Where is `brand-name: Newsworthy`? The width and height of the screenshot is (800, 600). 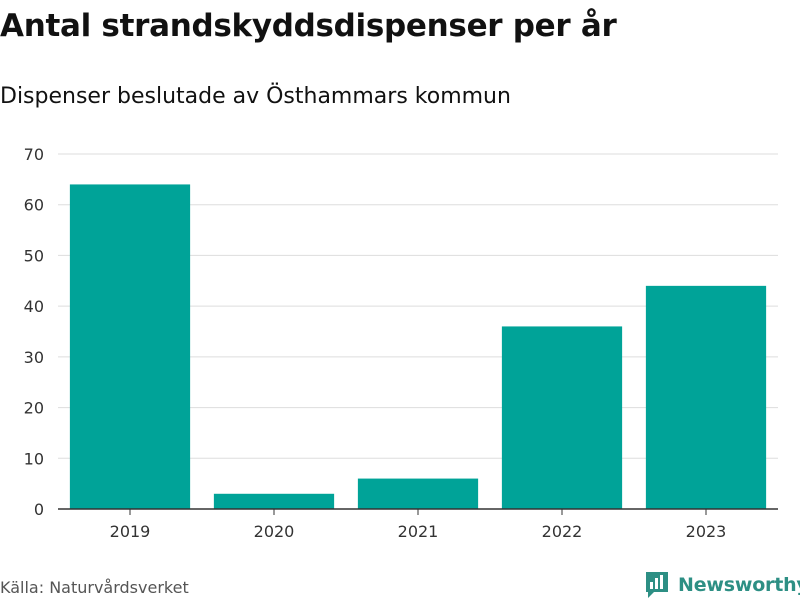 brand-name: Newsworthy is located at coordinates (739, 585).